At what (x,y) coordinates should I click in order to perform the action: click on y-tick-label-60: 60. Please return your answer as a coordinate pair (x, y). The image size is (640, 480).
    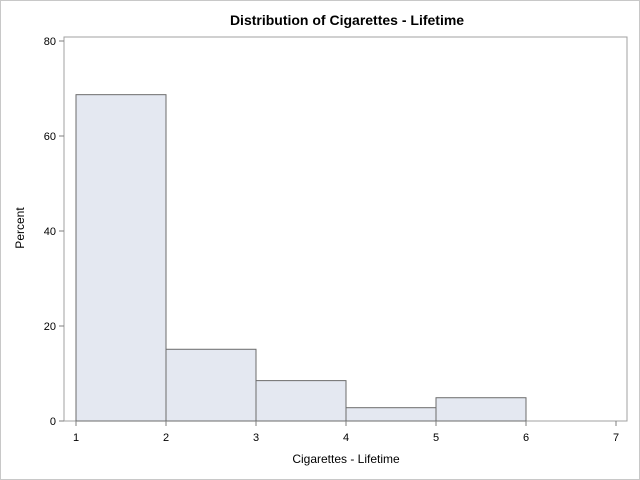
    Looking at the image, I should click on (50, 137).